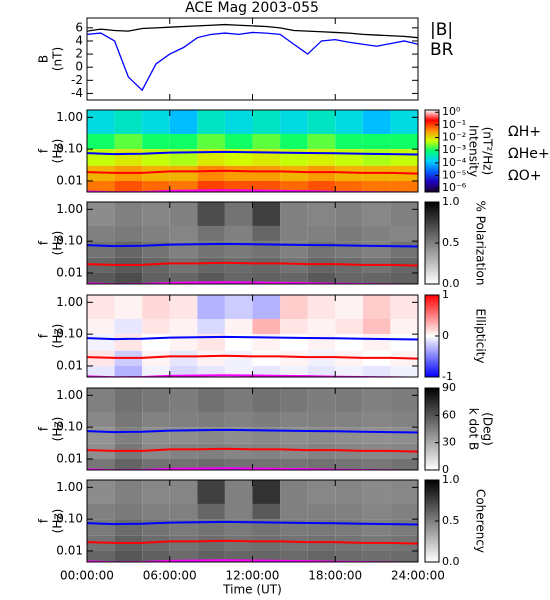 Image resolution: width=550 pixels, height=600 pixels. Describe the element at coordinates (451, 201) in the screenshot. I see `colorbar-tick-label: 1.0` at that location.